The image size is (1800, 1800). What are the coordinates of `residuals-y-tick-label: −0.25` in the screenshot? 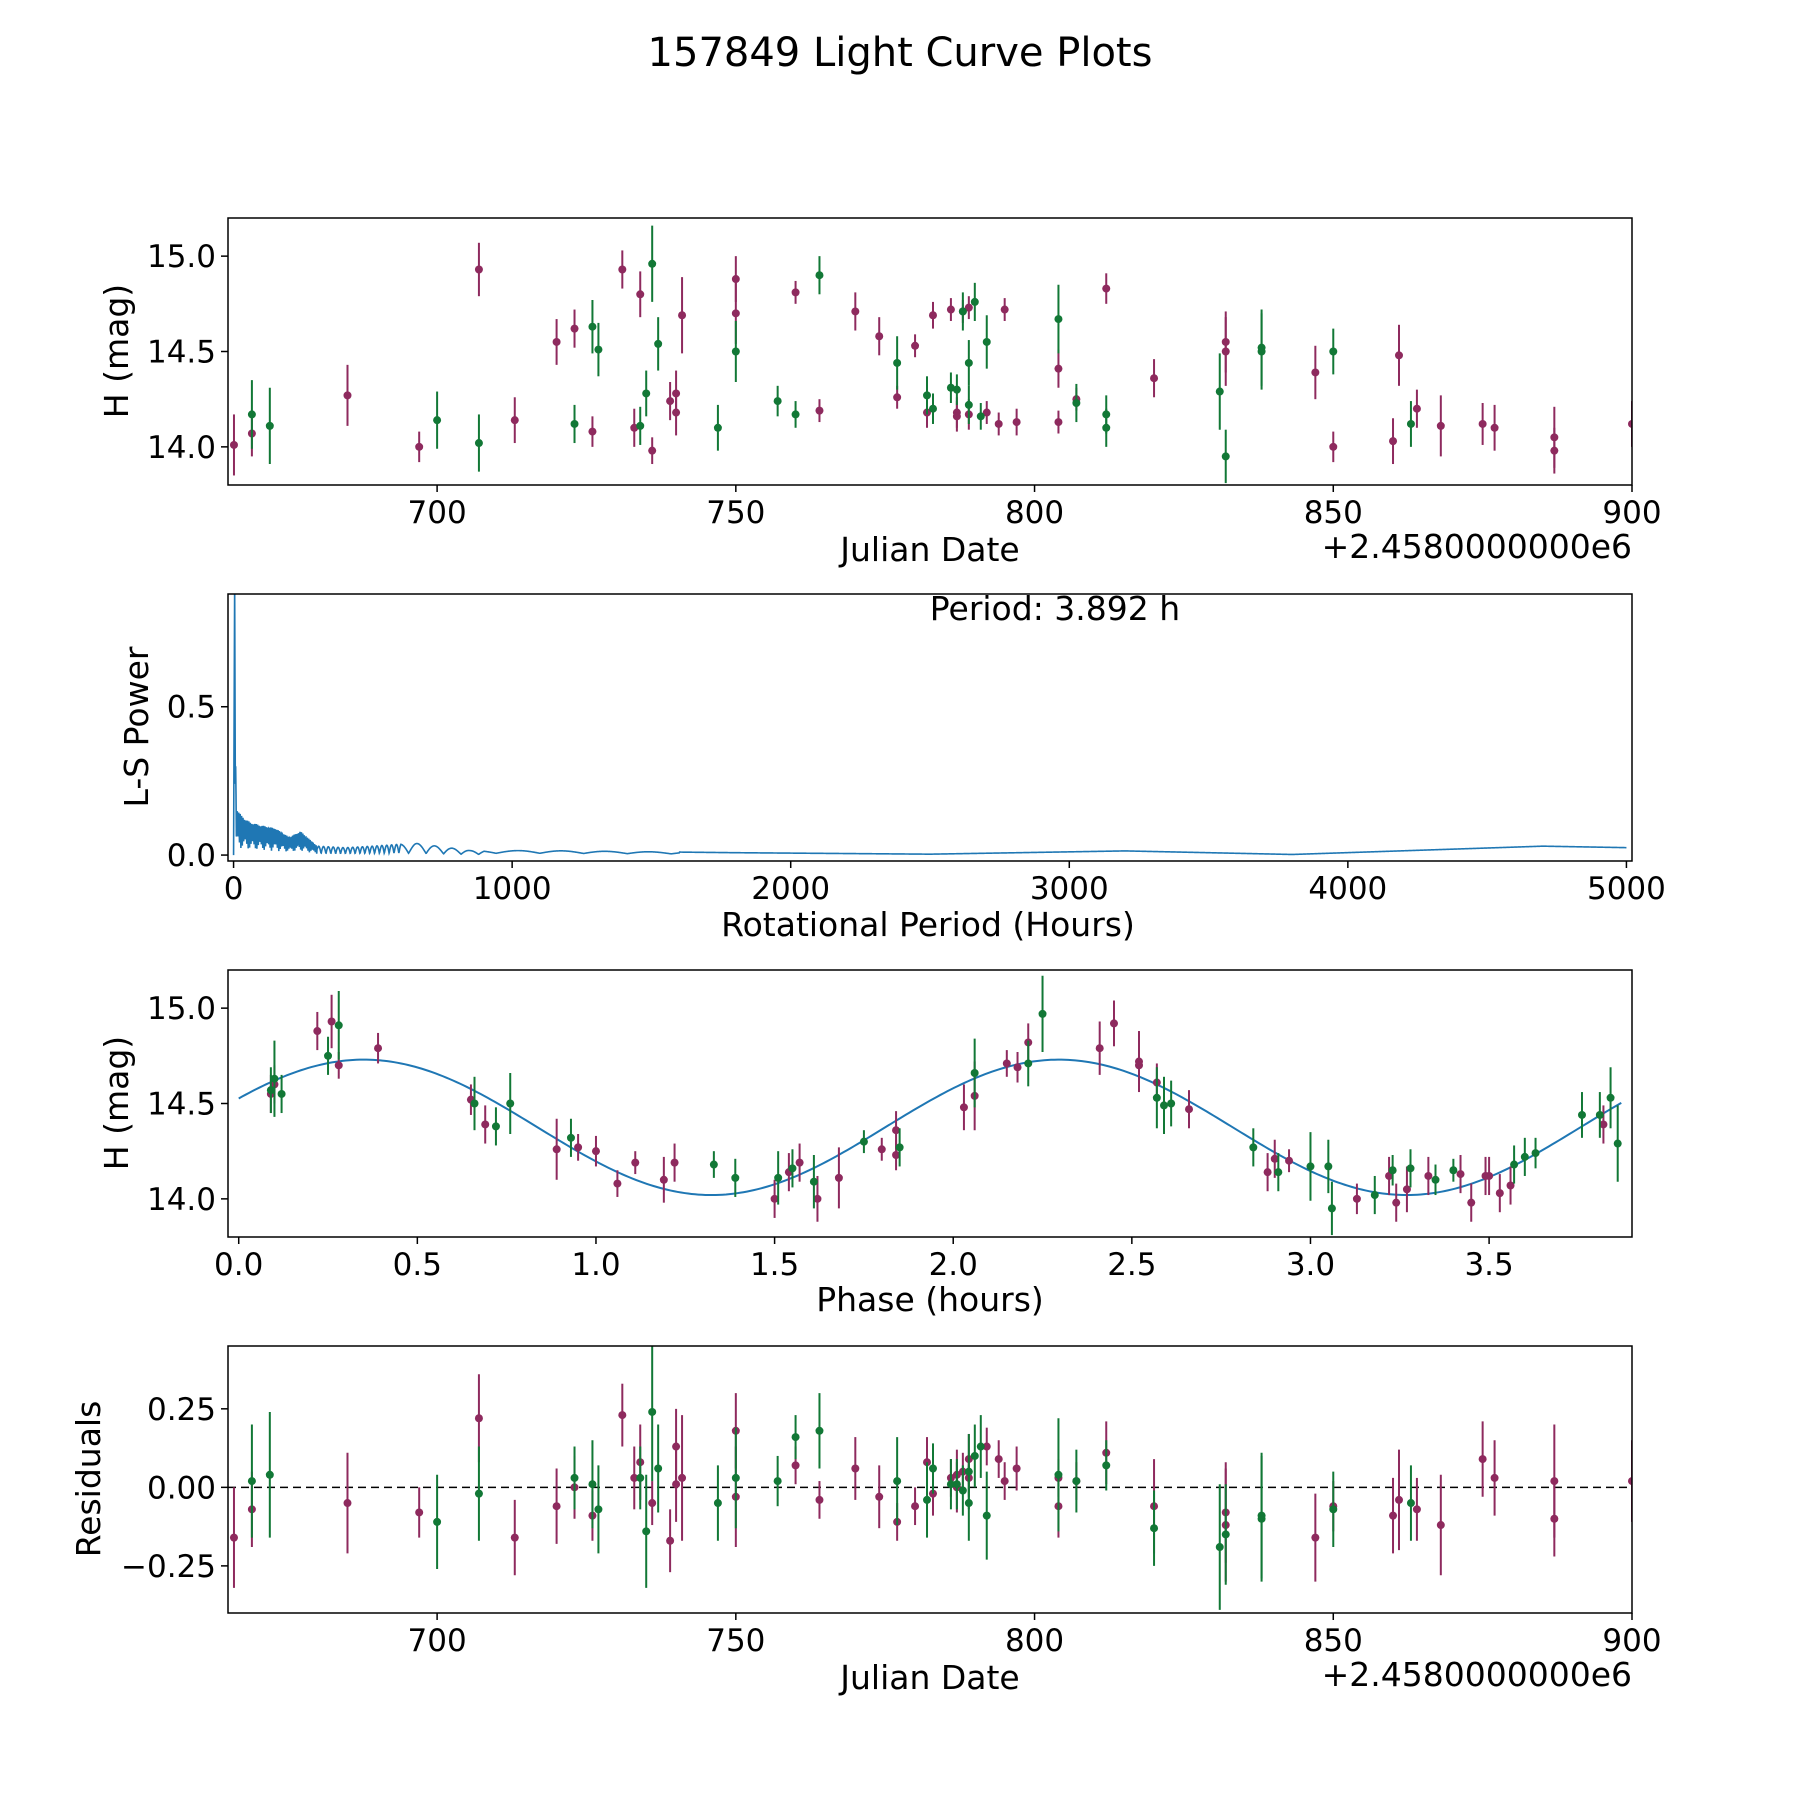 It's located at (168, 1567).